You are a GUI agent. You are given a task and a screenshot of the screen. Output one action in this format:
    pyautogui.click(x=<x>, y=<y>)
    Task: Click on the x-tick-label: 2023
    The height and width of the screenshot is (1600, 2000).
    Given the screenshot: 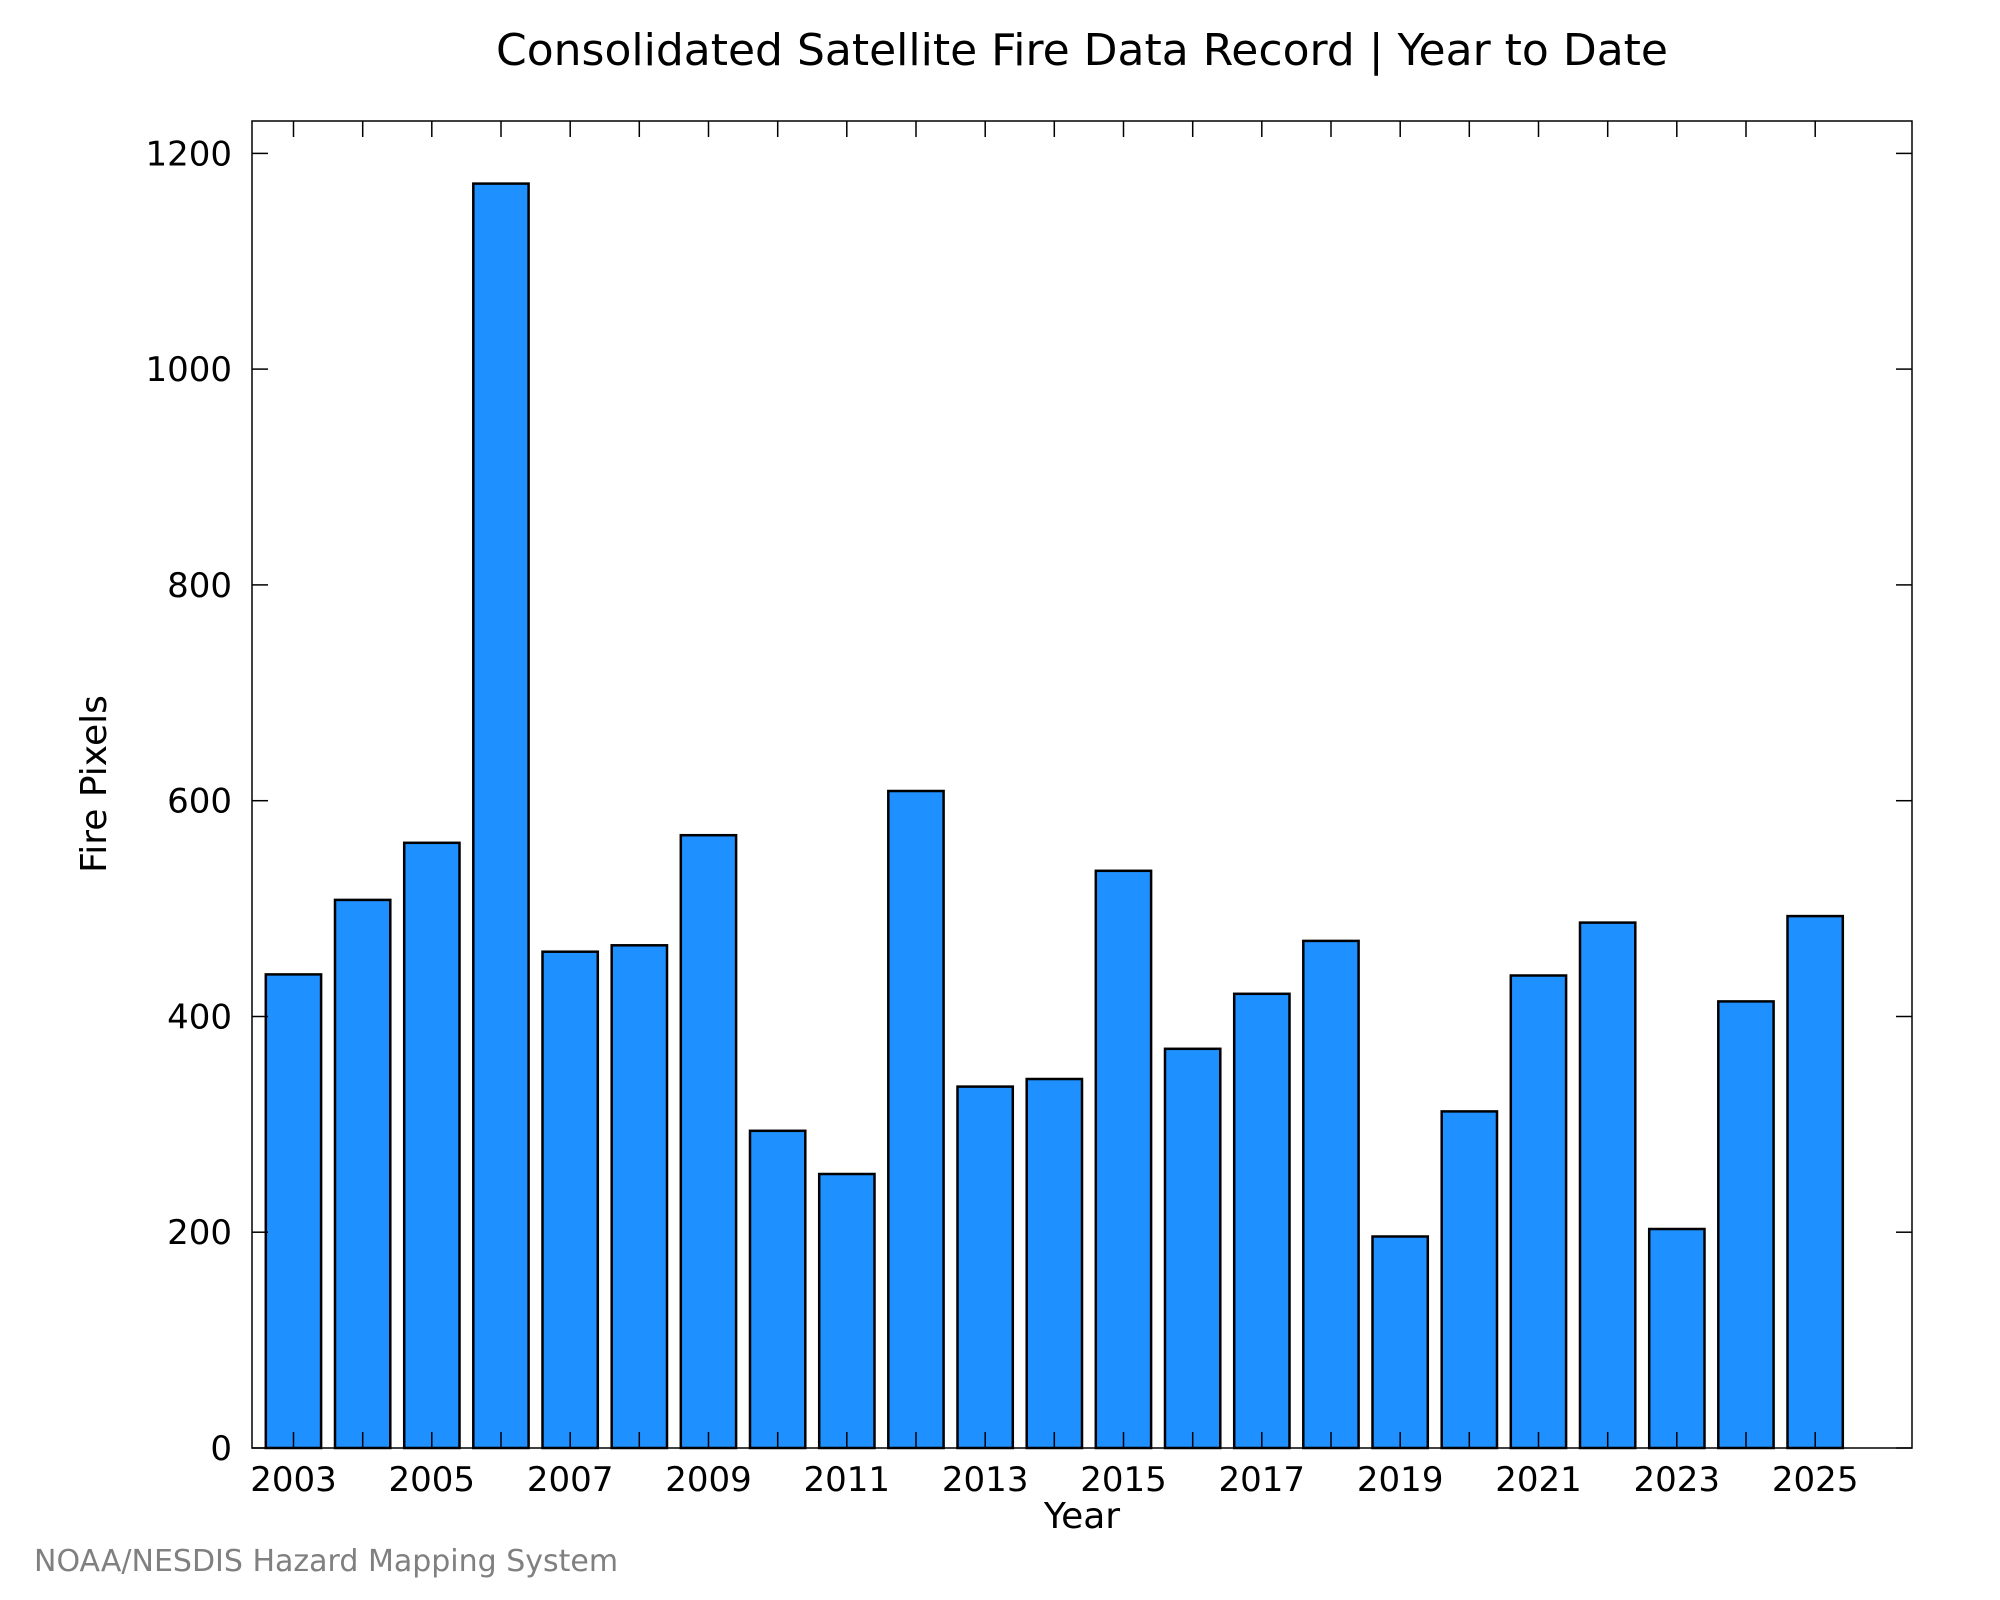 What is the action you would take?
    pyautogui.click(x=1677, y=1480)
    